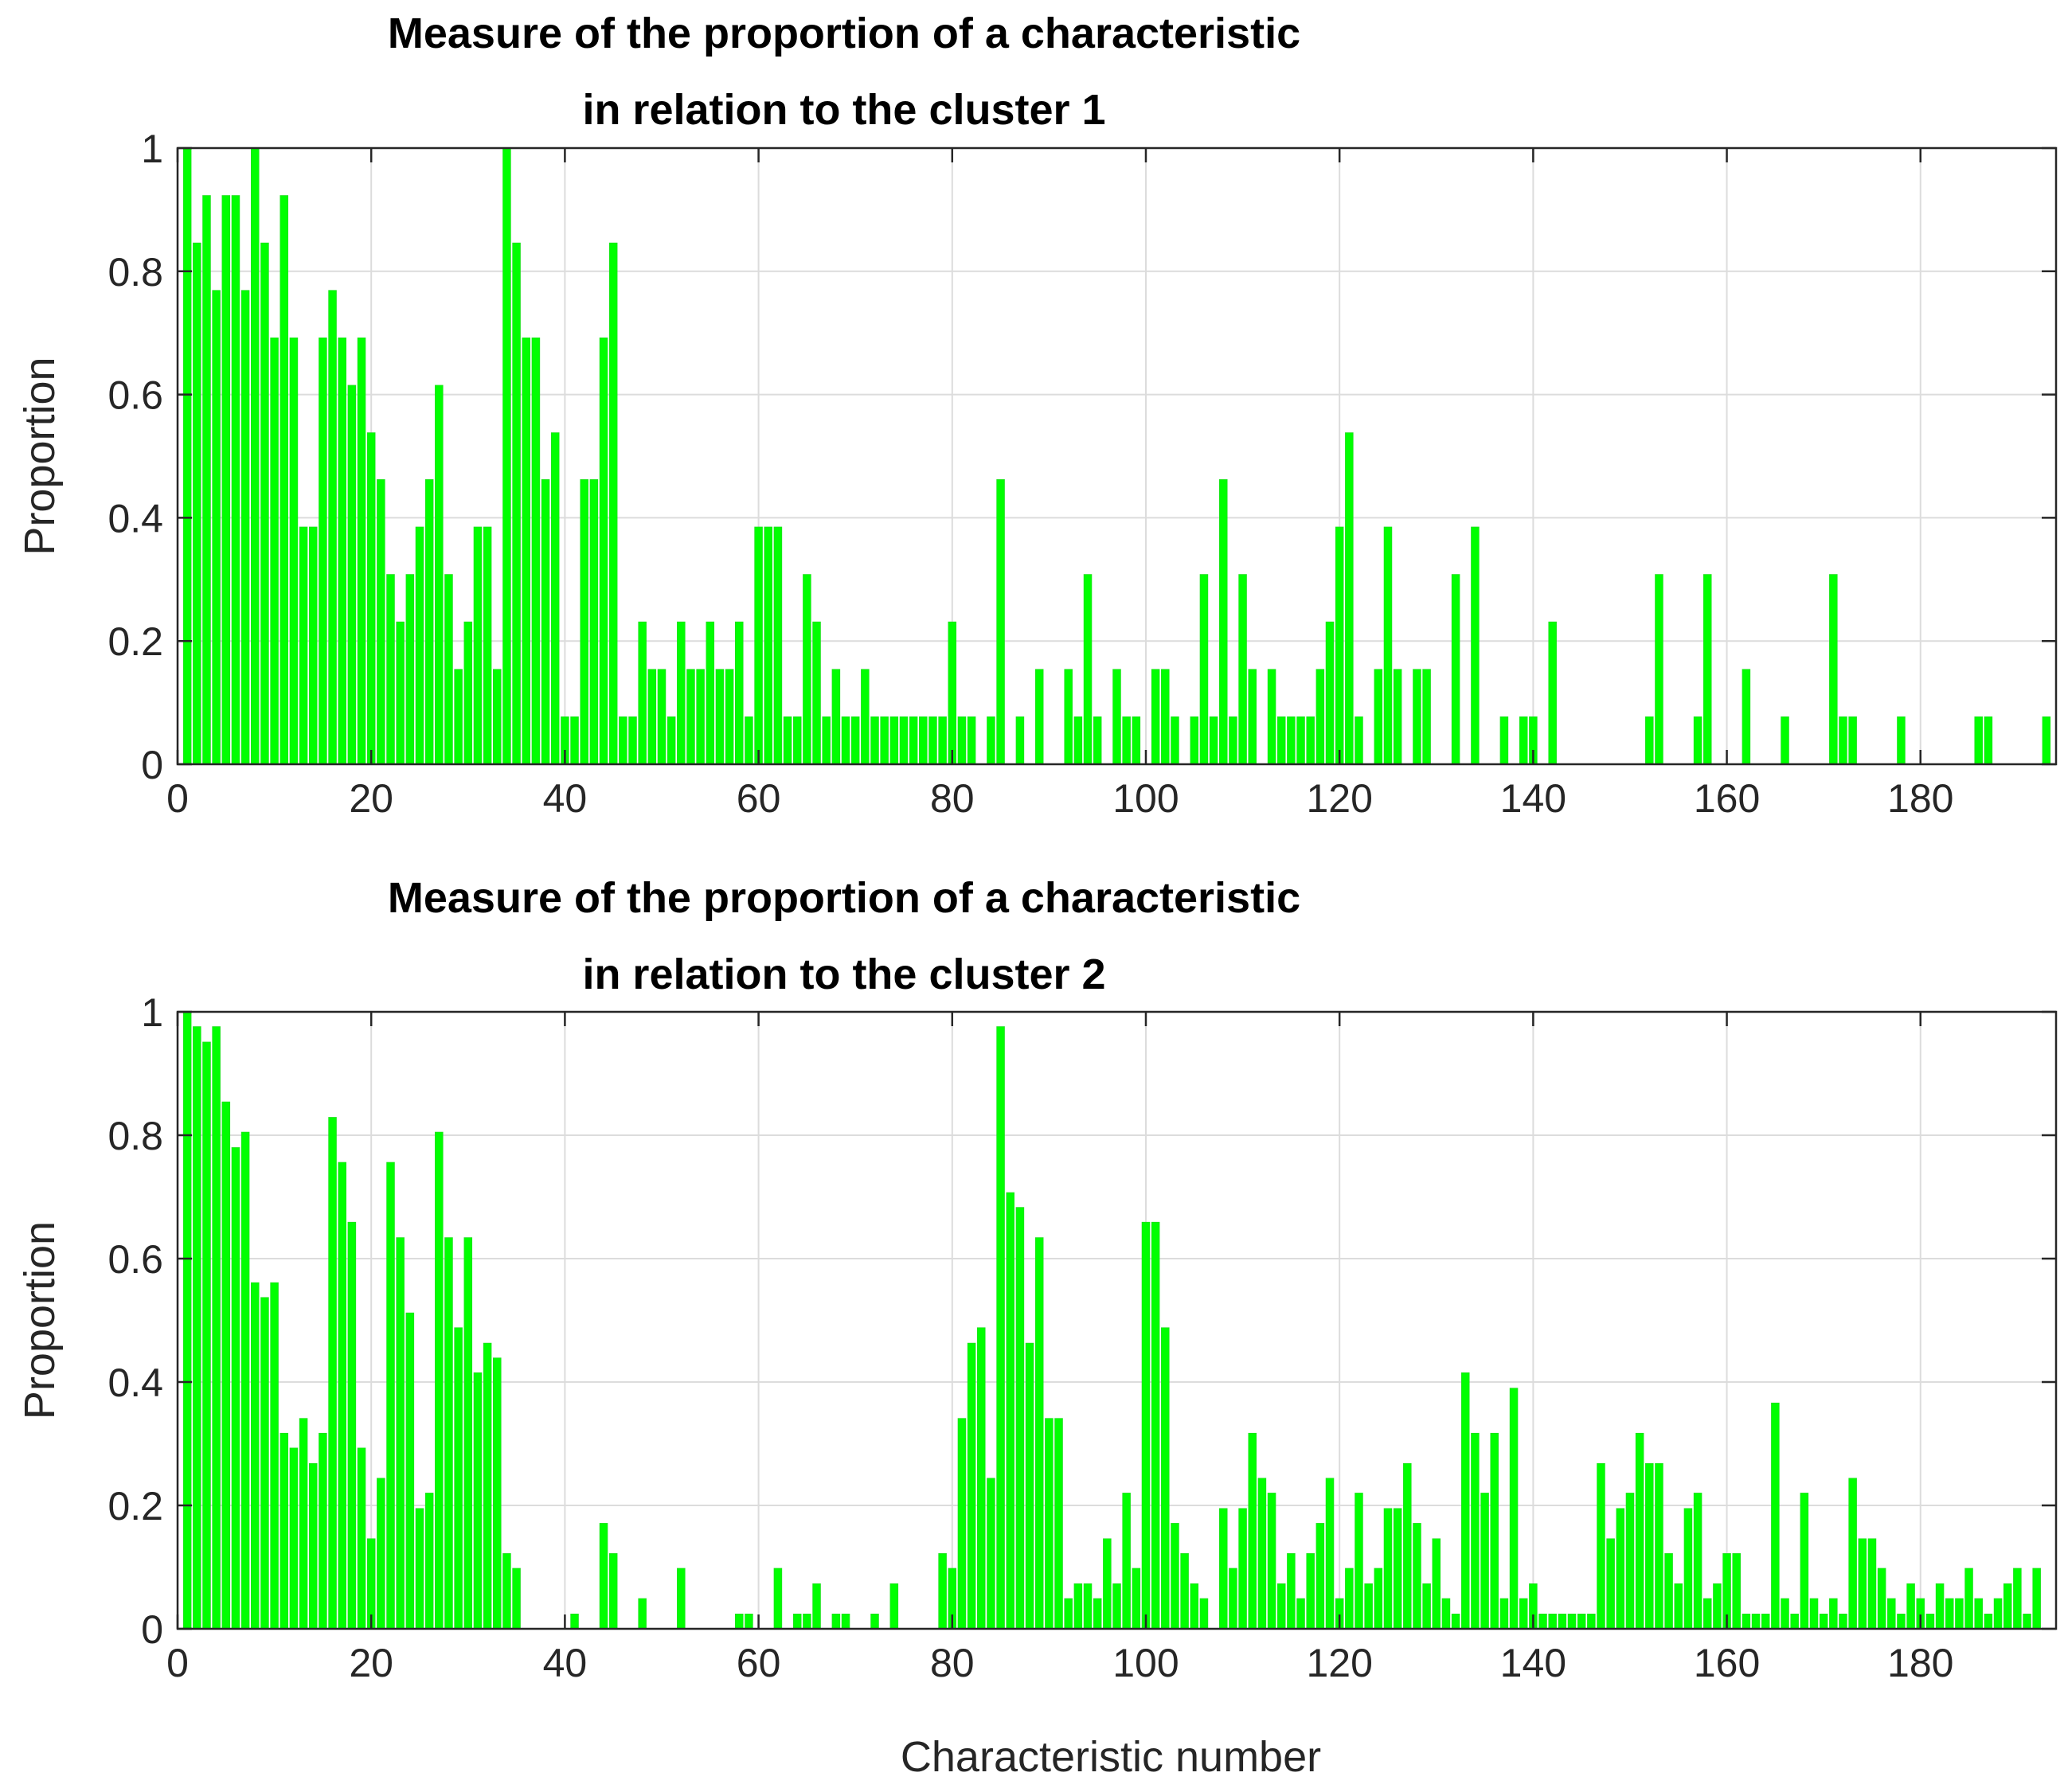 Image resolution: width=2068 pixels, height=1792 pixels. I want to click on x-tick-label: 40, so click(565, 1663).